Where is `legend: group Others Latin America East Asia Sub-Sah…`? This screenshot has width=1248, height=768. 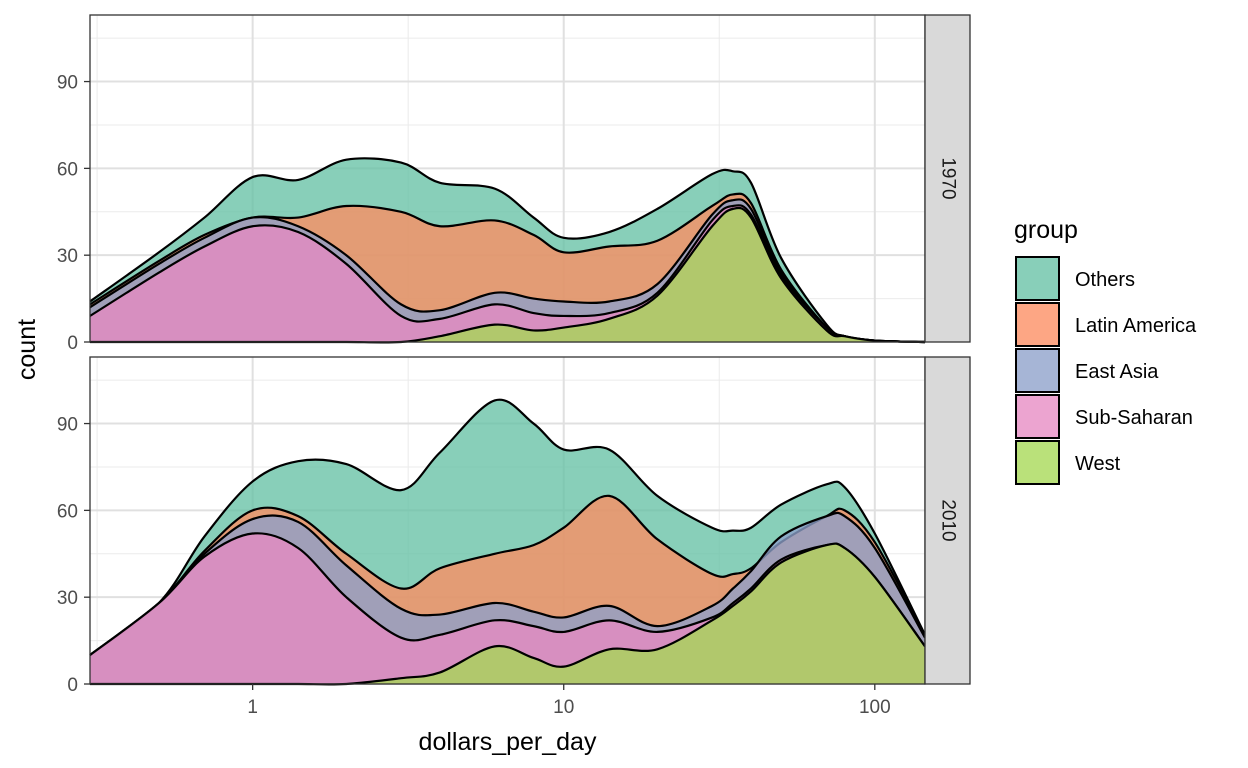
legend: group Others Latin America East Asia Sub-Sah… is located at coordinates (1105, 350).